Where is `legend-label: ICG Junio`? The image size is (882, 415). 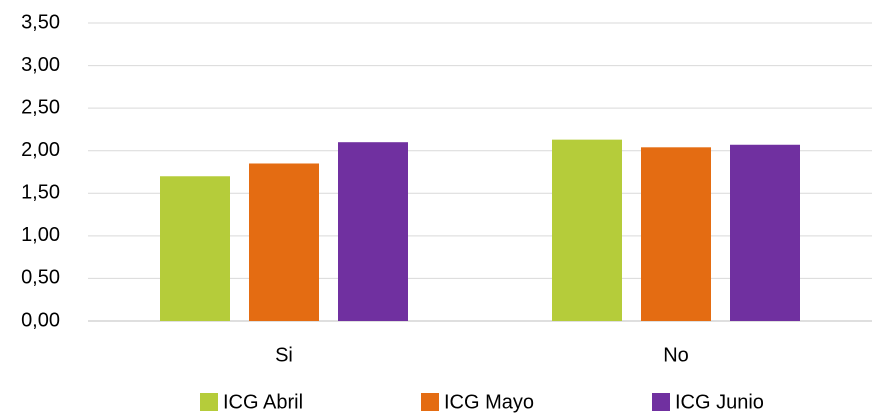
legend-label: ICG Junio is located at coordinates (719, 402).